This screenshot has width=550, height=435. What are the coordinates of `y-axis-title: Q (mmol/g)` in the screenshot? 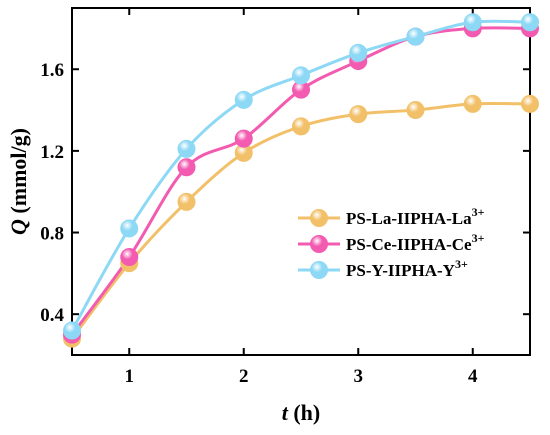 It's located at (18, 181).